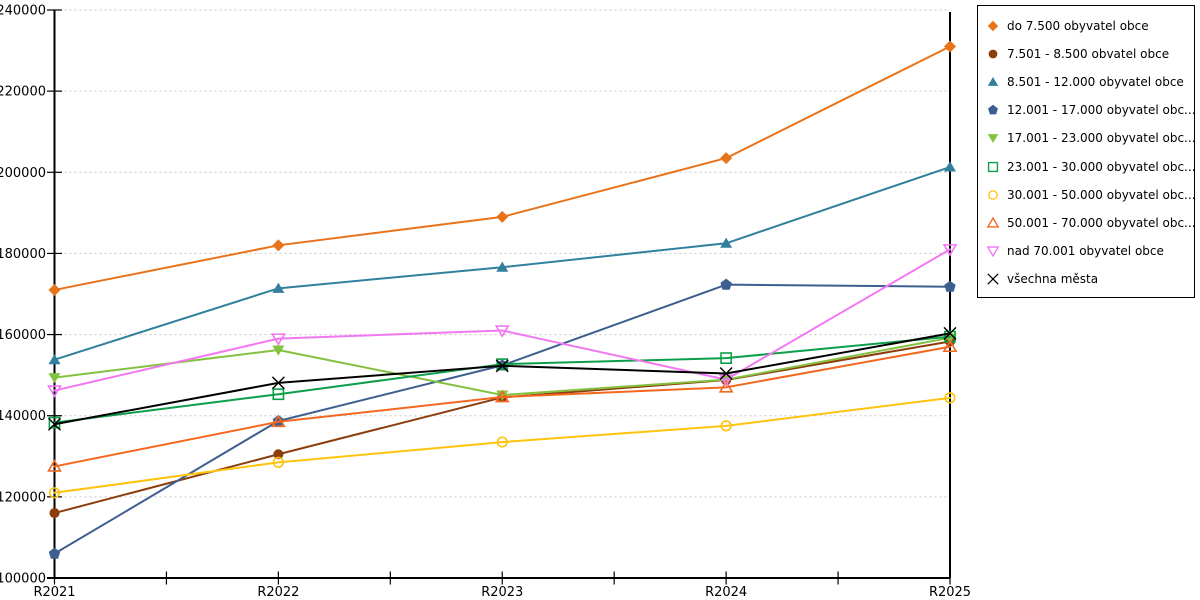 This screenshot has width=1200, height=600. I want to click on legend-square-hollow-icon, so click(993, 166).